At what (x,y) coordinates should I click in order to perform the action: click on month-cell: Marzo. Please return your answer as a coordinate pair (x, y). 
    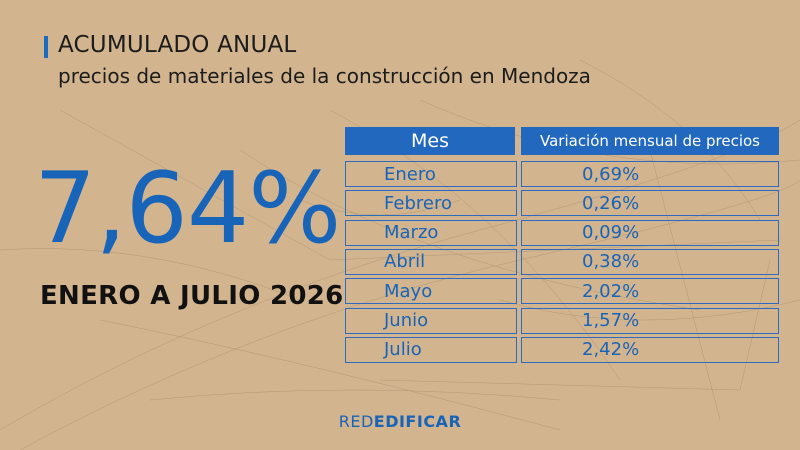
    Looking at the image, I should click on (431, 232).